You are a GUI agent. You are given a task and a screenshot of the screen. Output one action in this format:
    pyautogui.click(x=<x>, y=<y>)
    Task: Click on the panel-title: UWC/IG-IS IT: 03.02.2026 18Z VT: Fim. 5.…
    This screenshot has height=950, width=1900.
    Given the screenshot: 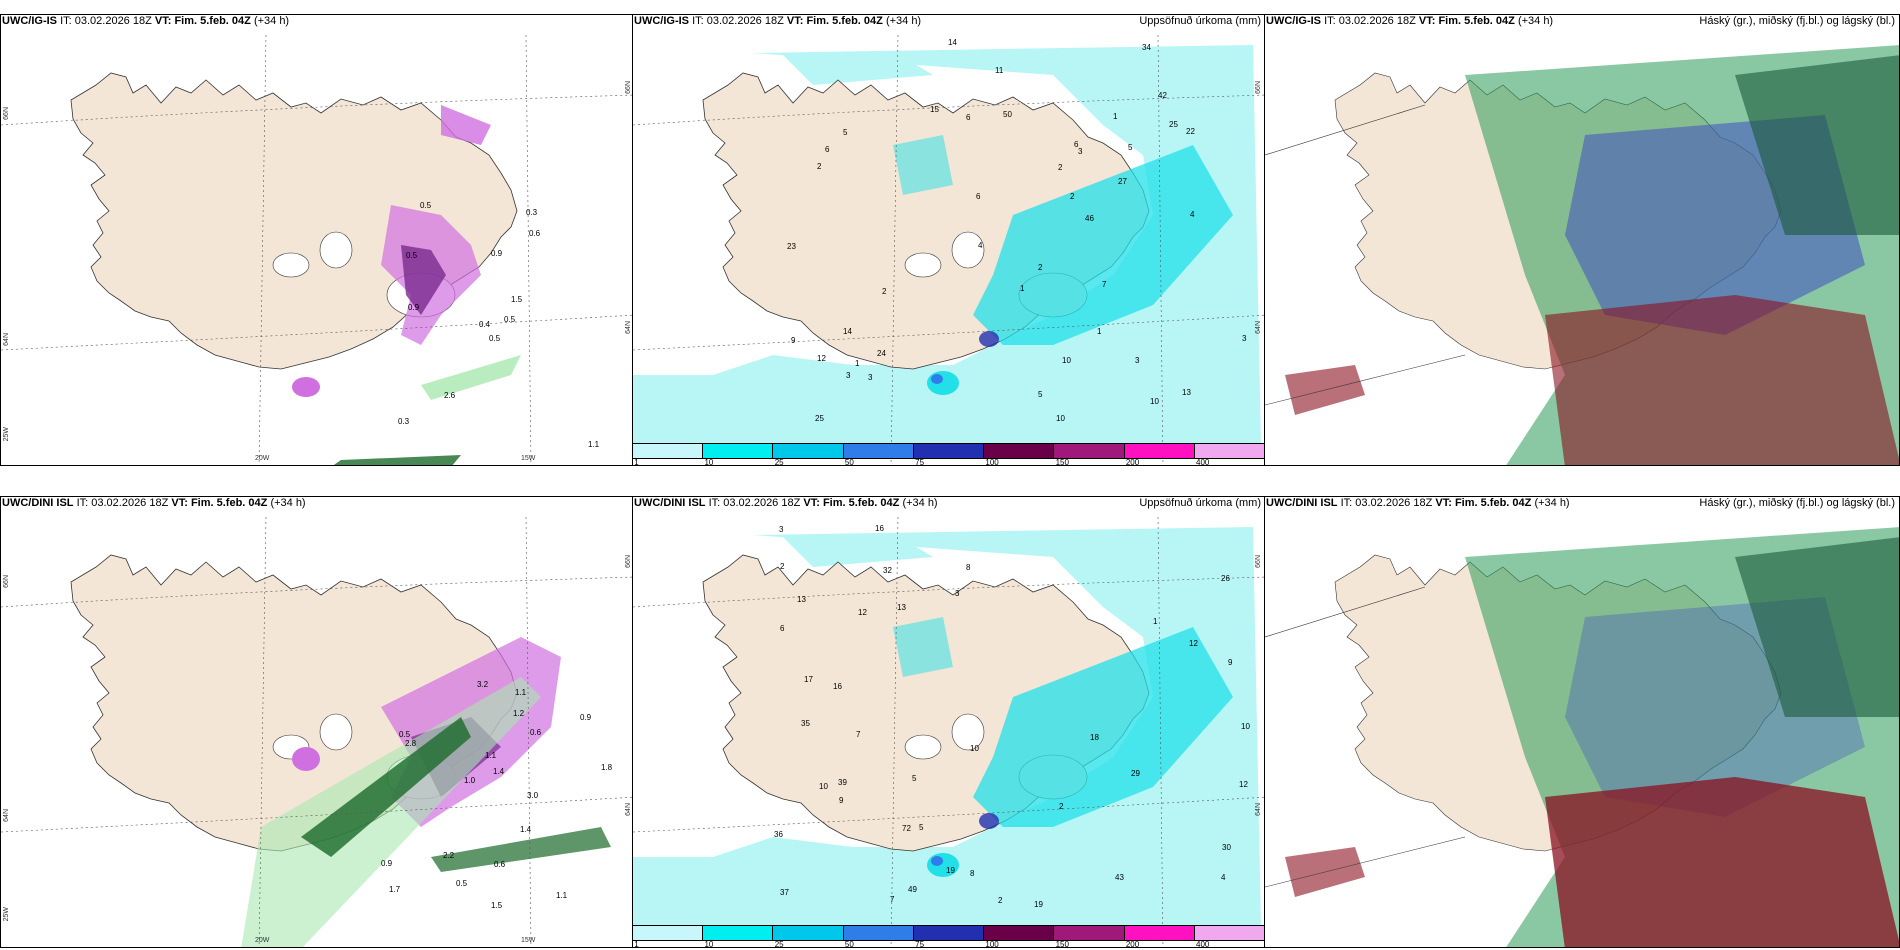 What is the action you would take?
    pyautogui.click(x=1410, y=21)
    